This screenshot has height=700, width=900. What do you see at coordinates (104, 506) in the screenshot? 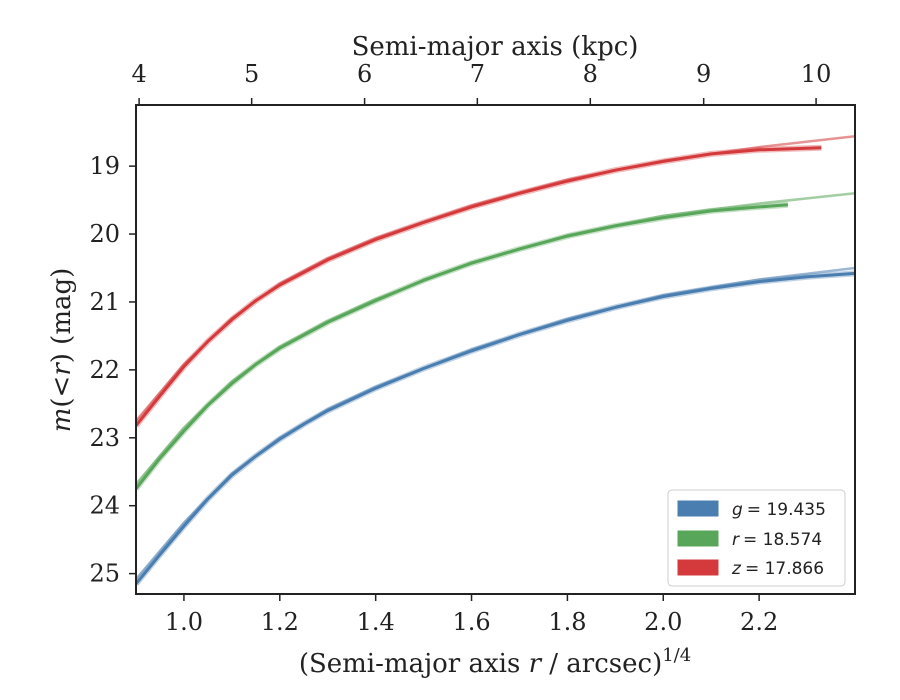
I see `y-tick-label: 24` at bounding box center [104, 506].